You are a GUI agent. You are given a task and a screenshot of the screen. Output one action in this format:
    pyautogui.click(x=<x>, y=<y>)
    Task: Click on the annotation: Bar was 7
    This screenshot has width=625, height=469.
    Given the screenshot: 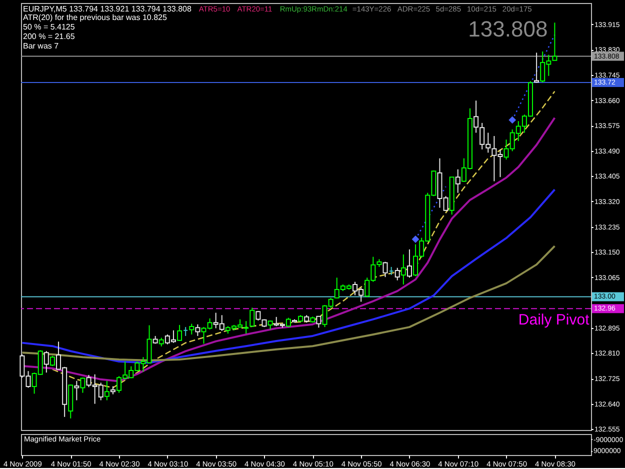 What is the action you would take?
    pyautogui.click(x=41, y=46)
    